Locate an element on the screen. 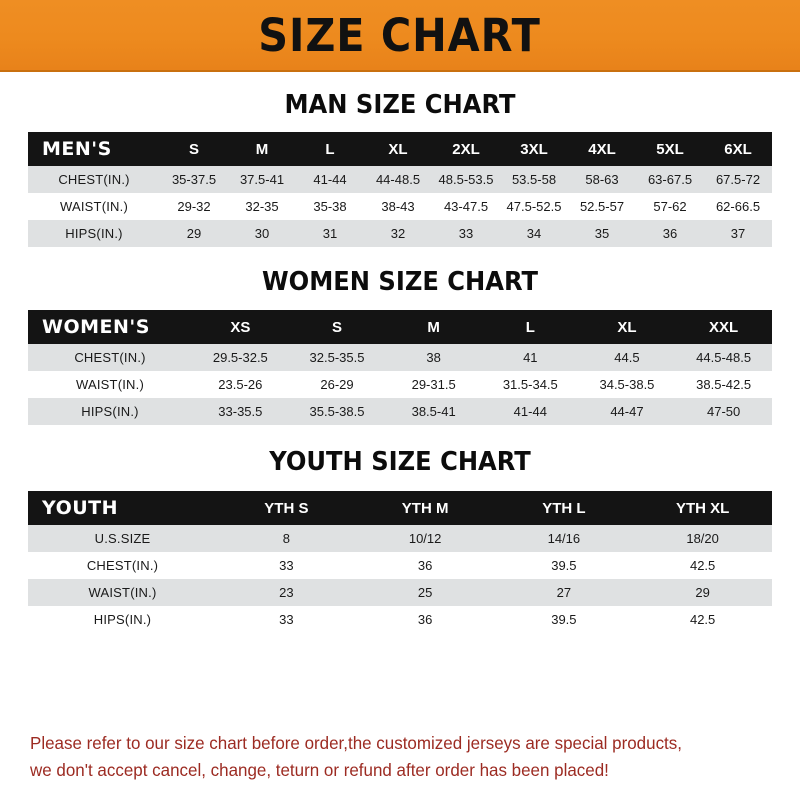  youth-header-label: YOUTH is located at coordinates (122, 508).